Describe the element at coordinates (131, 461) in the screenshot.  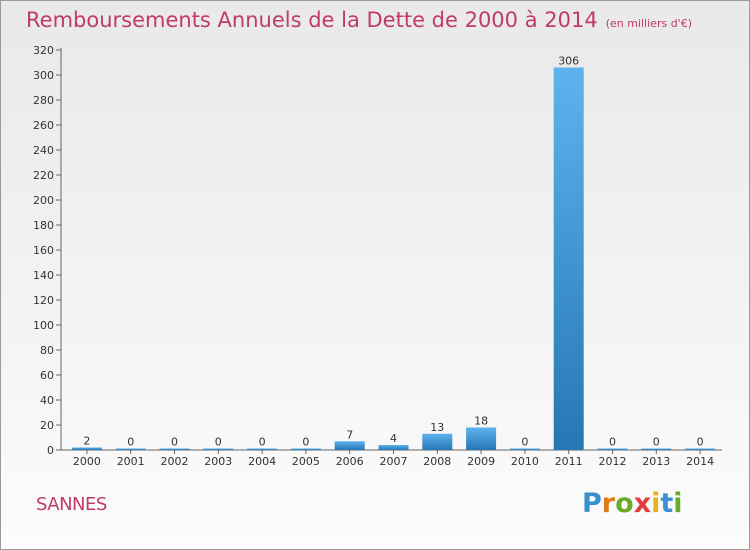
I see `x-tick-label: 2001` at that location.